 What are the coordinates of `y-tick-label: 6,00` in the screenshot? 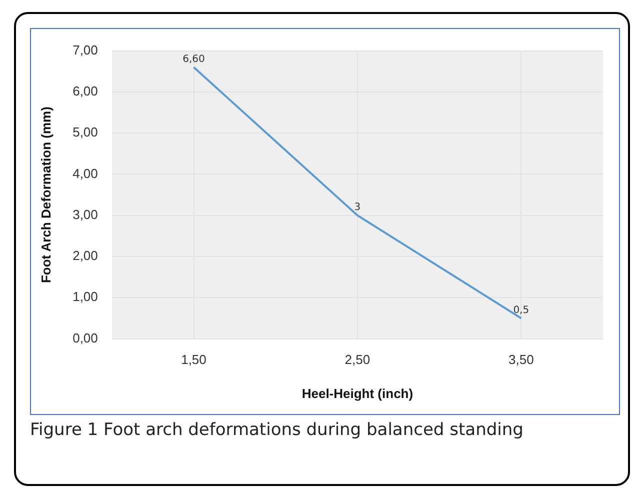 It's located at (85, 91).